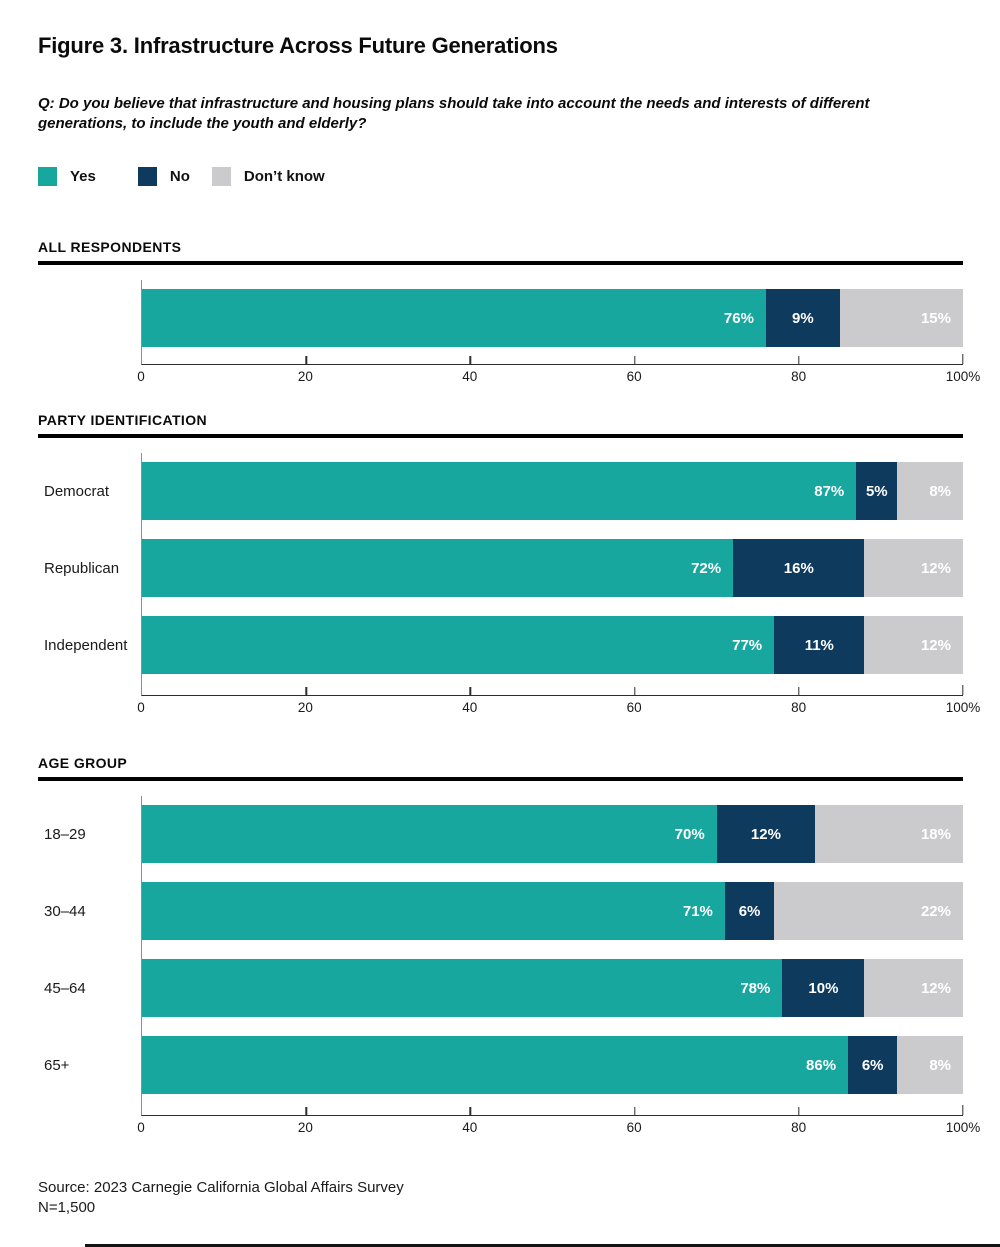 This screenshot has height=1247, width=1000. I want to click on section-header: ALL RESPONDENTS, so click(110, 247).